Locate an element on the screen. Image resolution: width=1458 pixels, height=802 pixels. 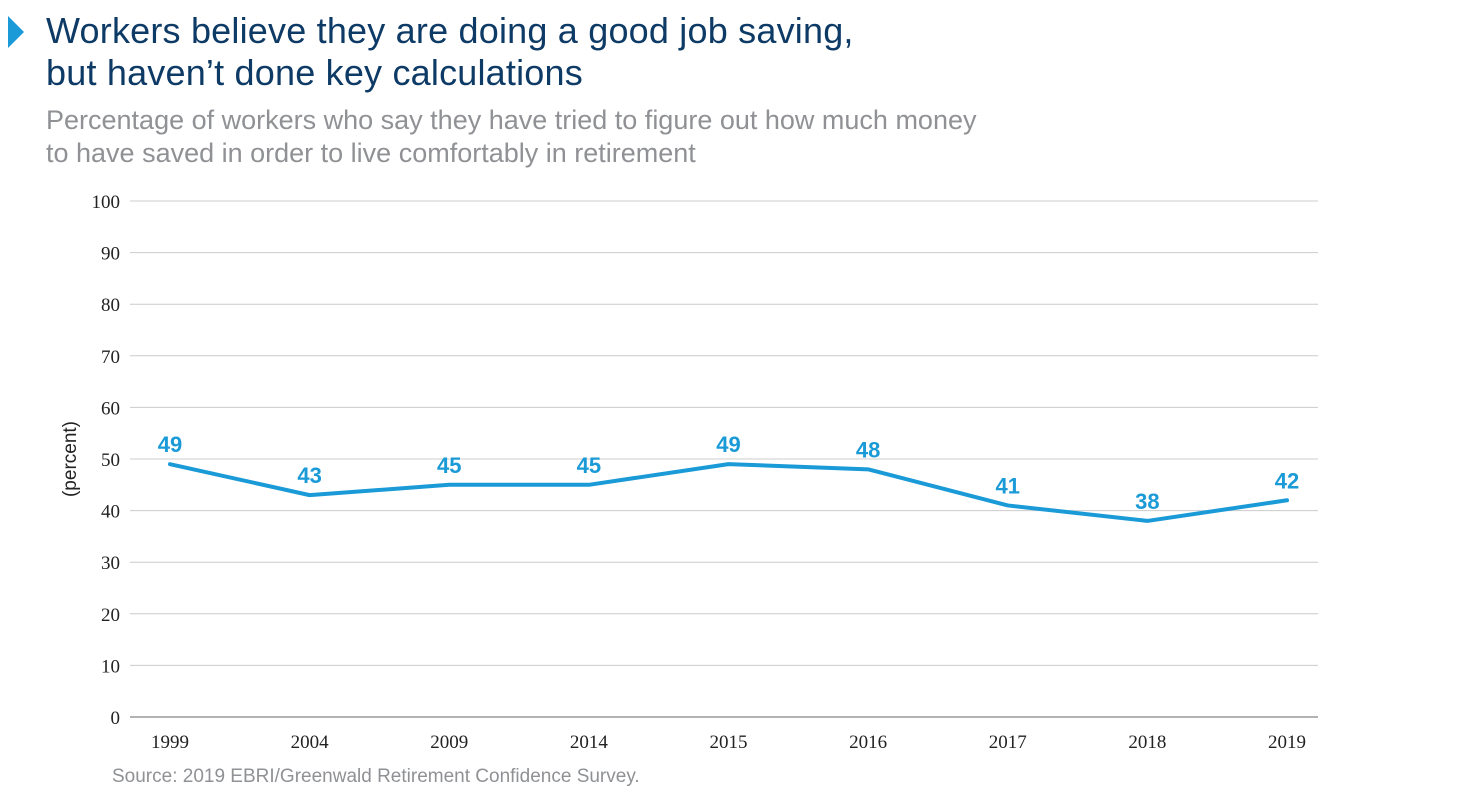
y-tick-label: 20 is located at coordinates (110, 615).